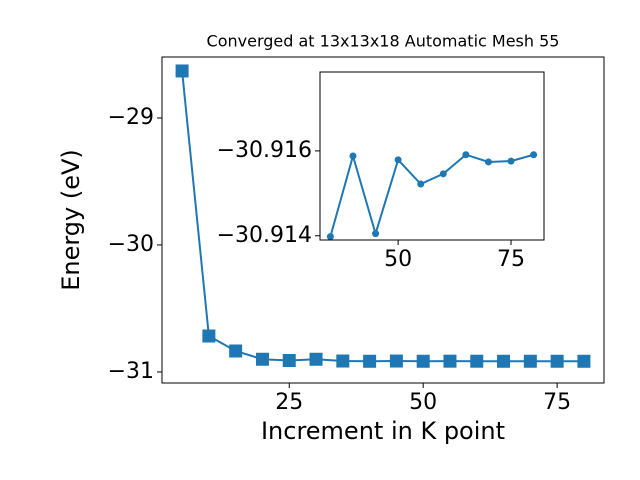  Describe the element at coordinates (131, 244) in the screenshot. I see `y-tick-label: −30` at that location.